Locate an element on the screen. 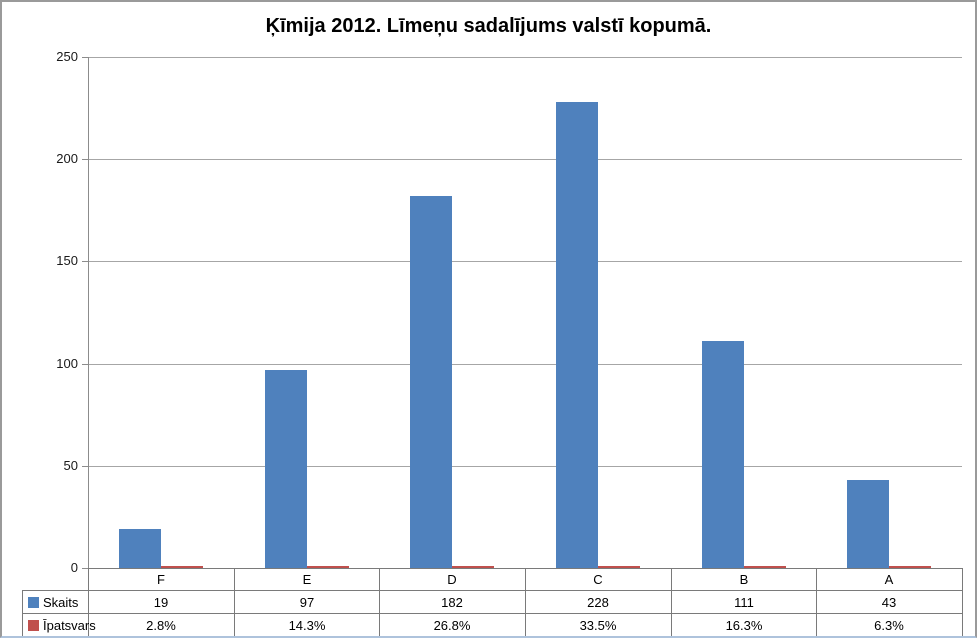  bar-īpatsvars-d is located at coordinates (473, 567).